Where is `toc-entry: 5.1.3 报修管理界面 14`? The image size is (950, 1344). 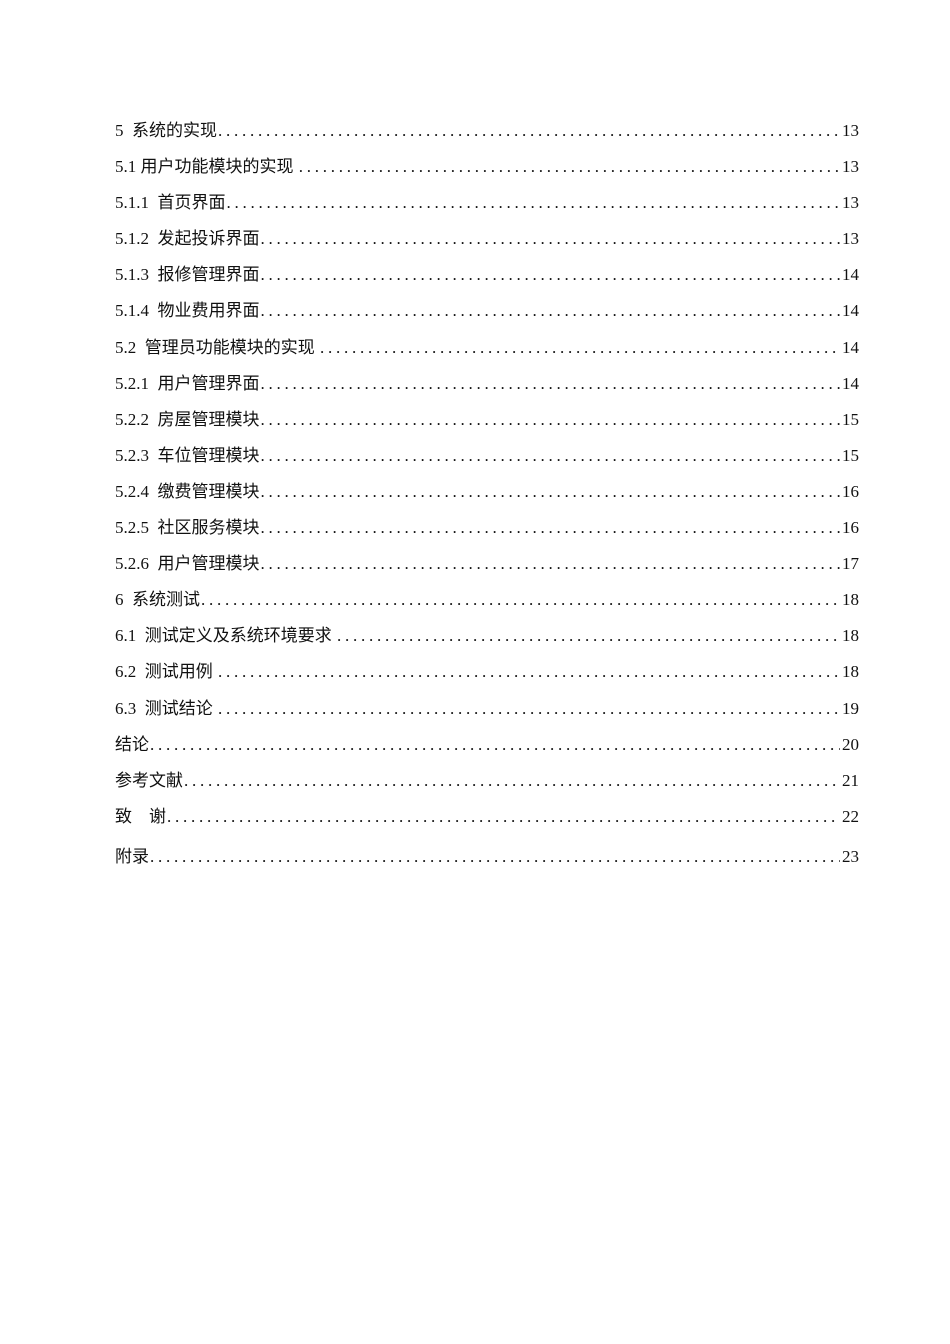
toc-entry: 5.1.3 报修管理界面 14 is located at coordinates (487, 275).